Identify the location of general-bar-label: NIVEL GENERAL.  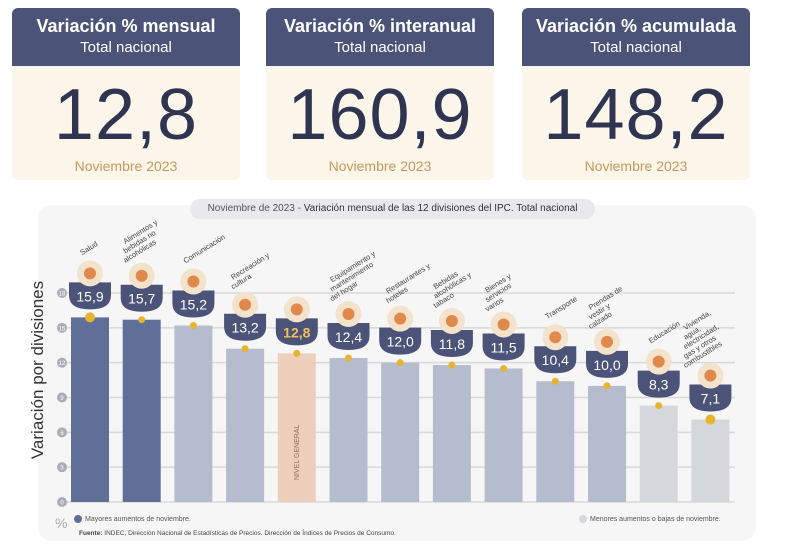
(297, 452).